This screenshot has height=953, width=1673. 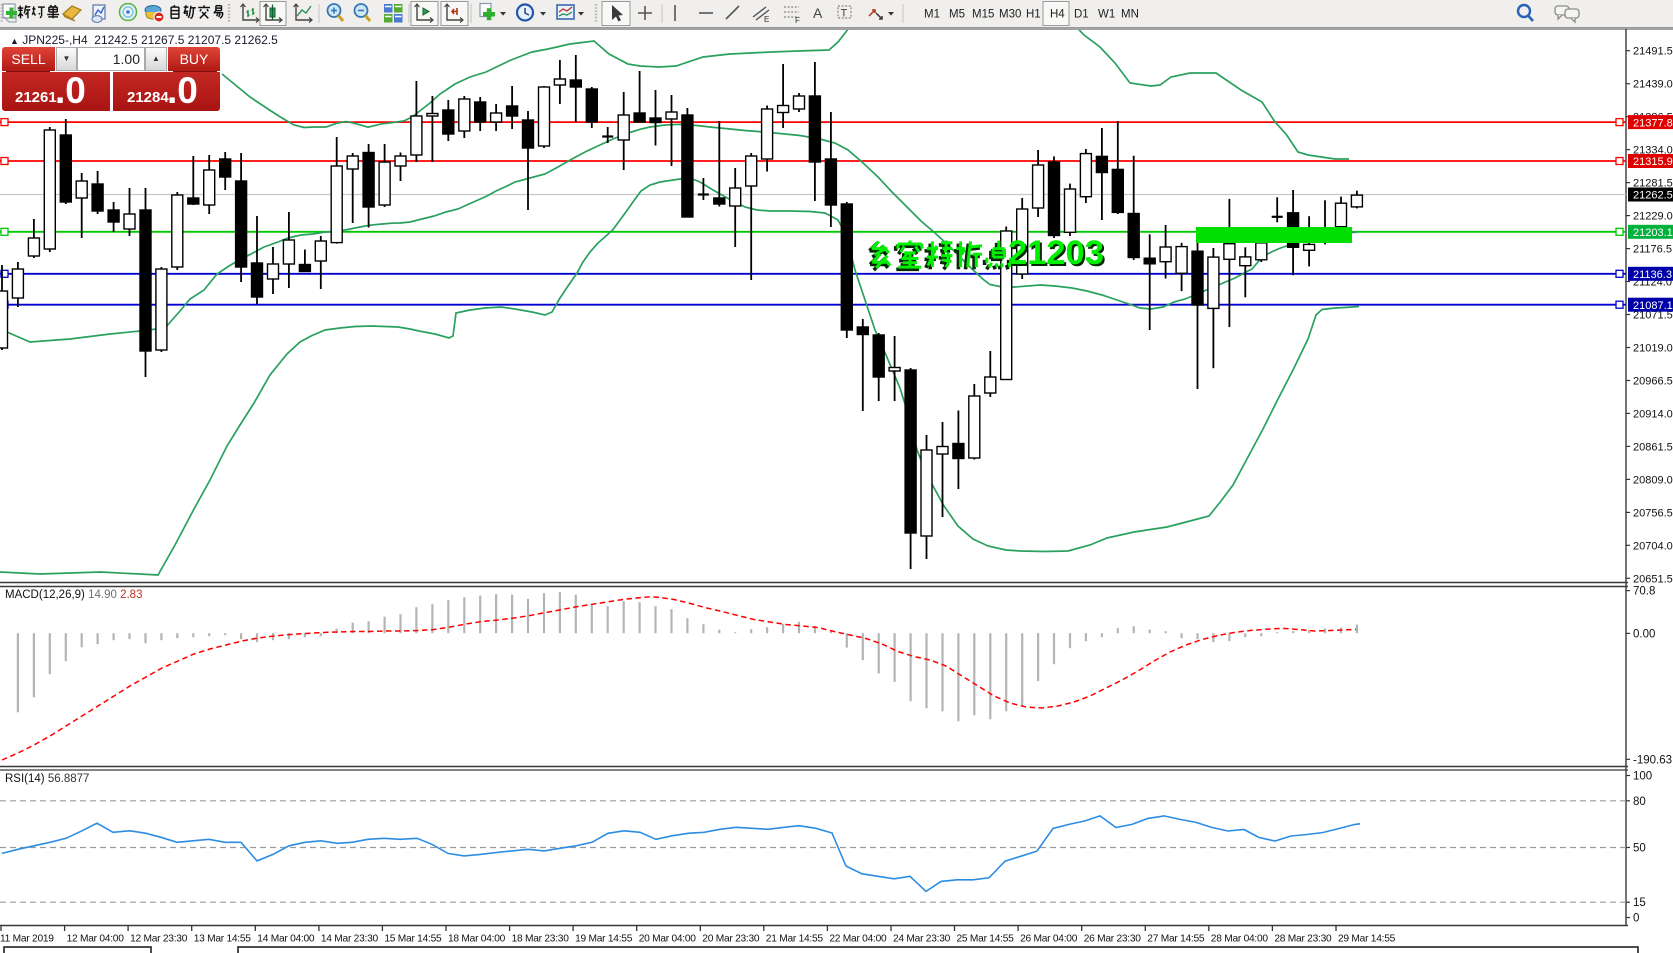 What do you see at coordinates (1644, 634) in the screenshot?
I see `svg-text: 0.00` at bounding box center [1644, 634].